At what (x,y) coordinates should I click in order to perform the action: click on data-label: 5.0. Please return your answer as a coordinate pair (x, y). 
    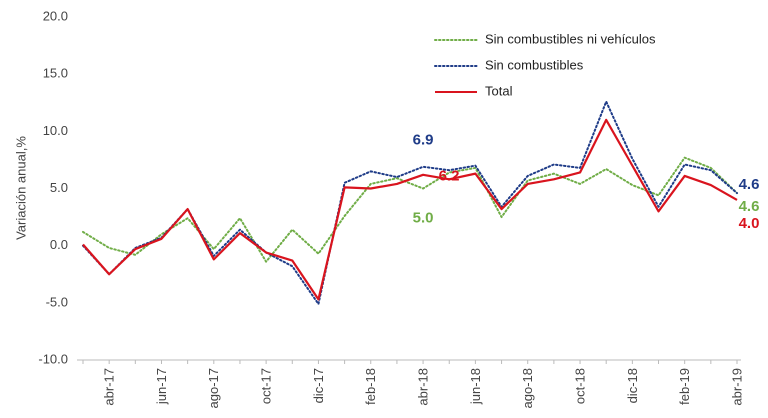
    Looking at the image, I should click on (423, 217).